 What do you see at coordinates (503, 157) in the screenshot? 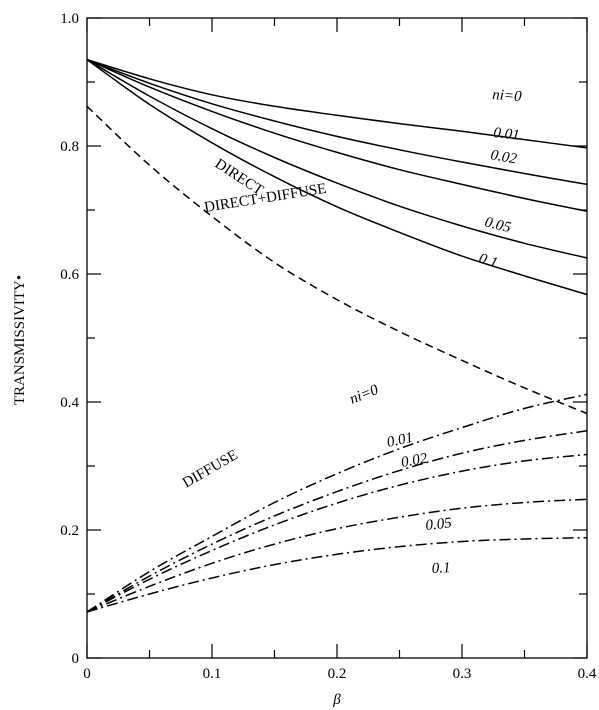
I see `label-002-total: 0.02` at bounding box center [503, 157].